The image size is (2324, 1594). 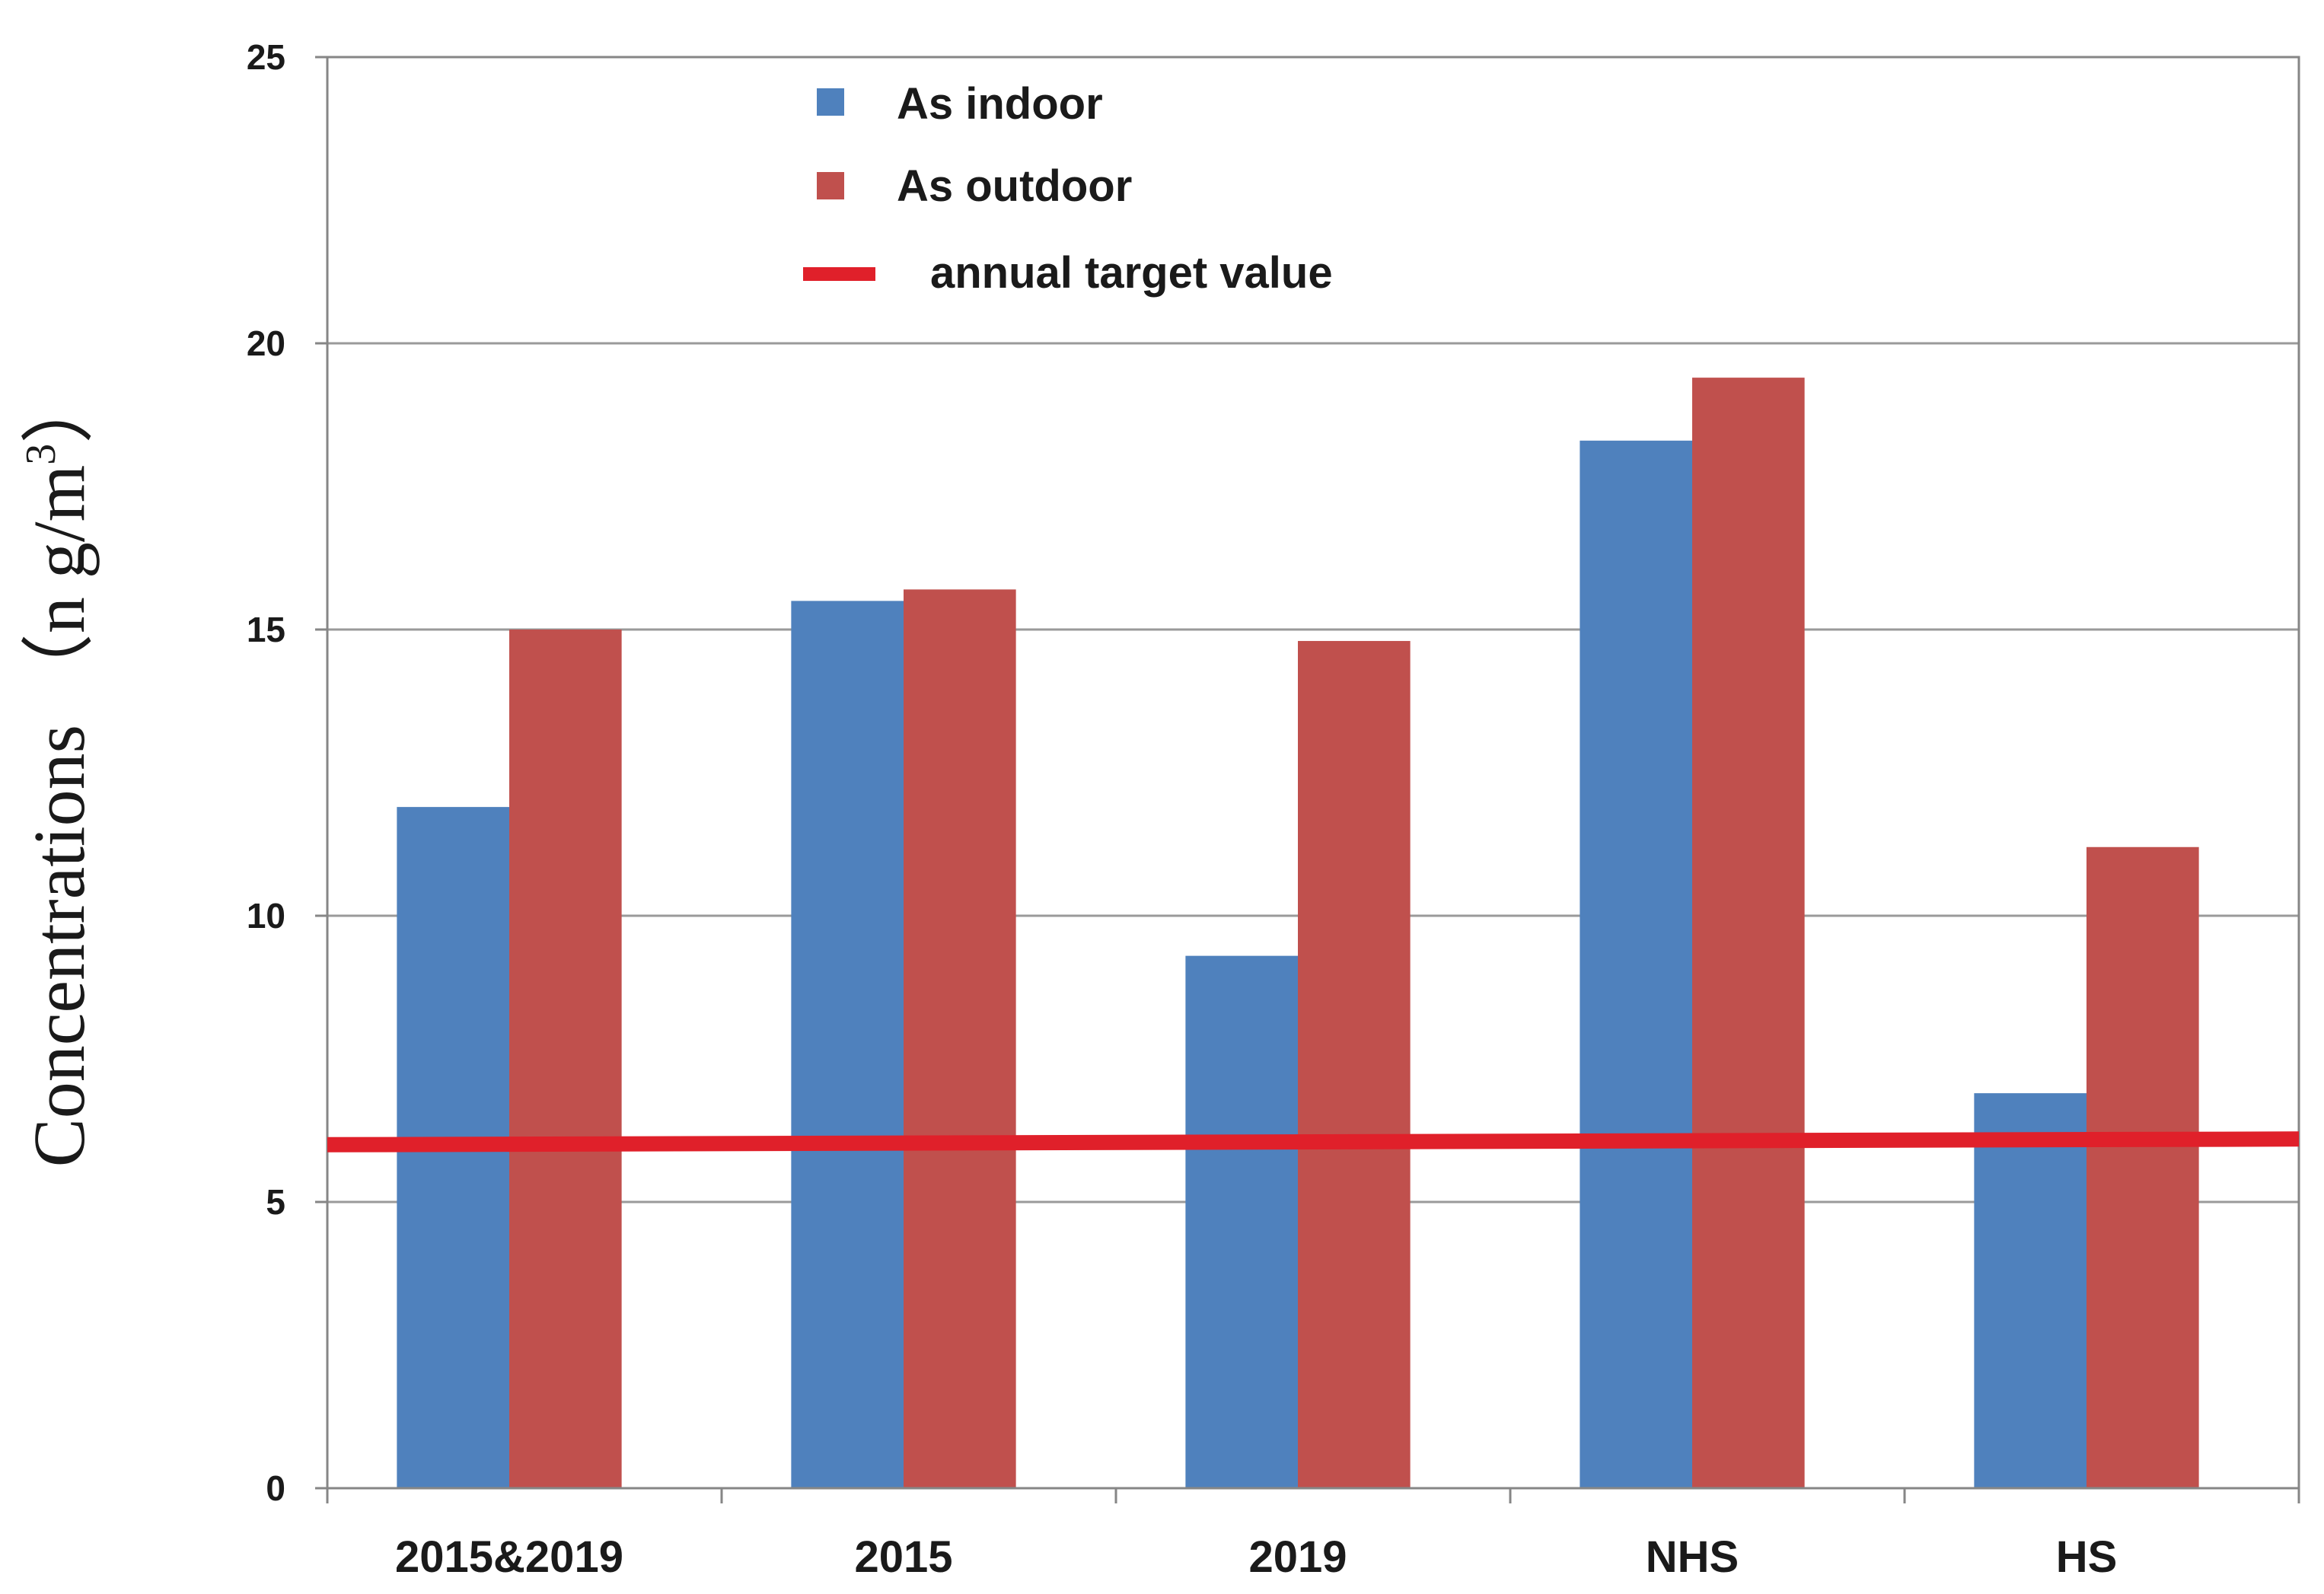 I want to click on y-axis-label-close: ）, so click(x=59, y=407).